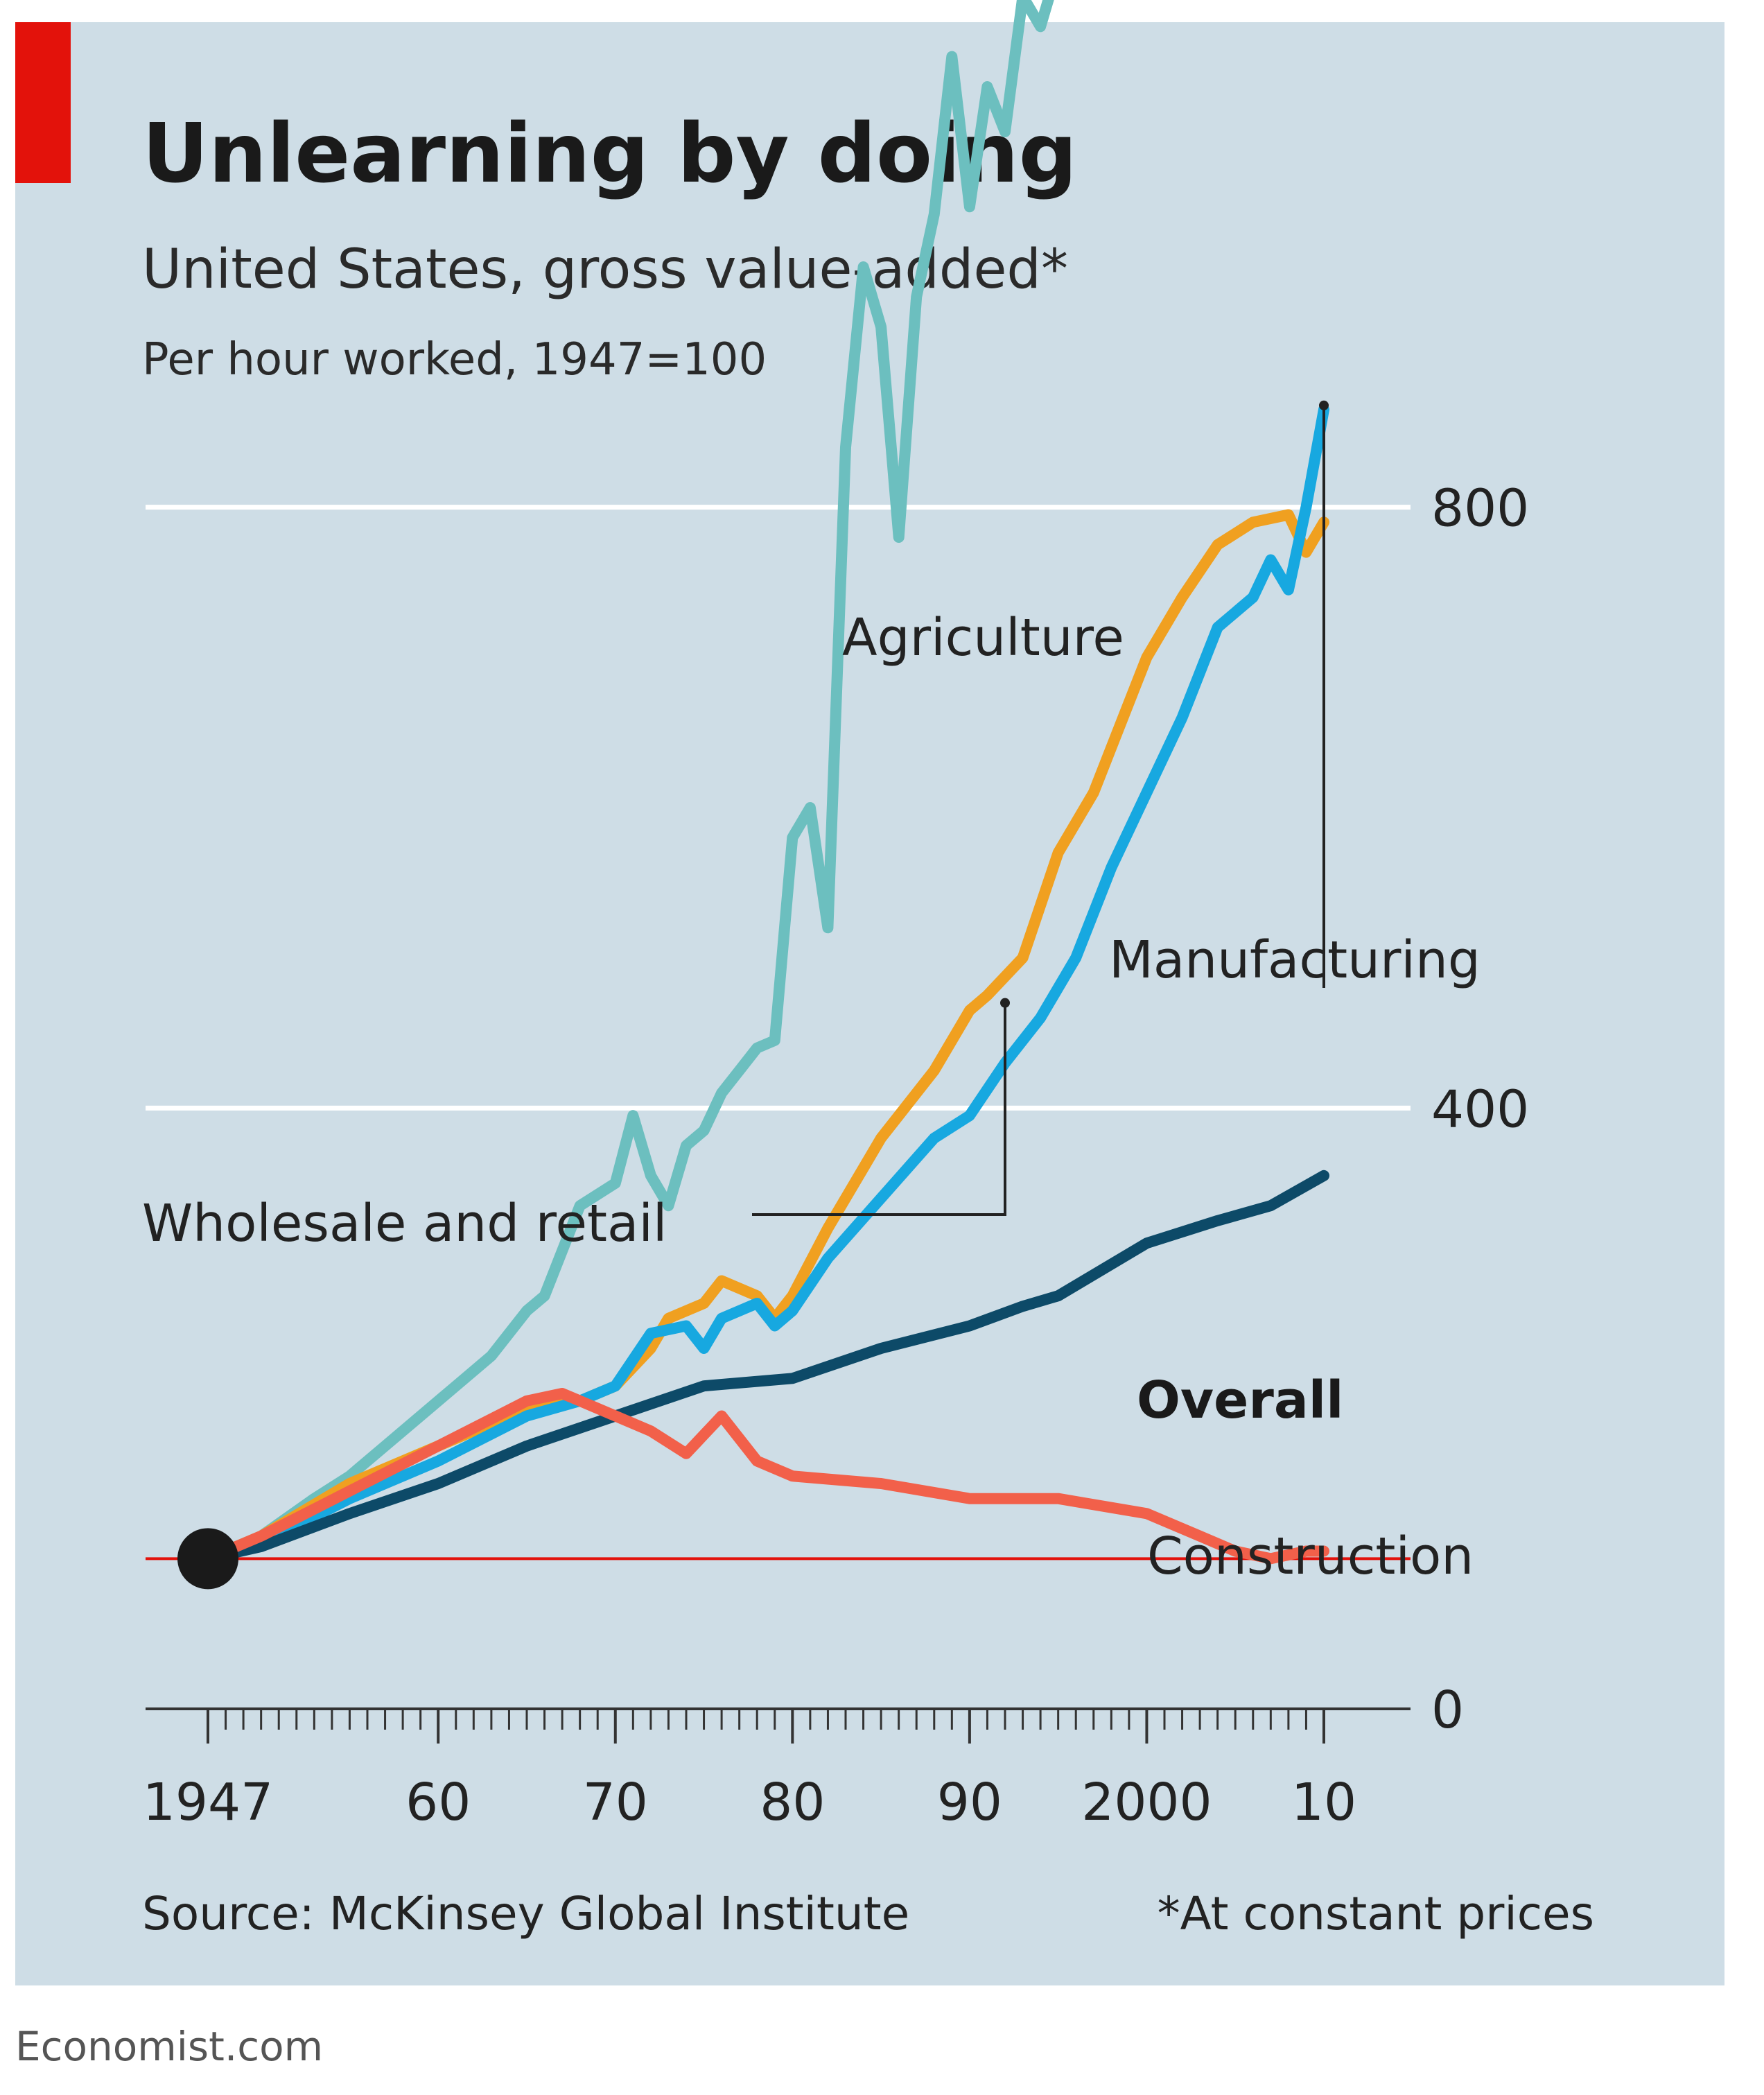 The image size is (1764, 2095). Describe the element at coordinates (1040, 808) in the screenshot. I see `leader-lines` at that location.